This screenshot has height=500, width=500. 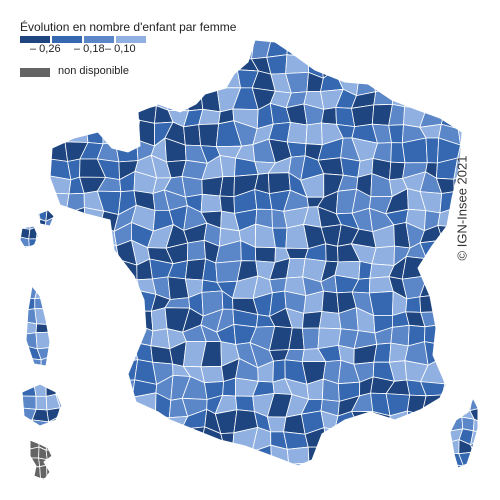 What do you see at coordinates (41, 460) in the screenshot?
I see `territory-outline` at bounding box center [41, 460].